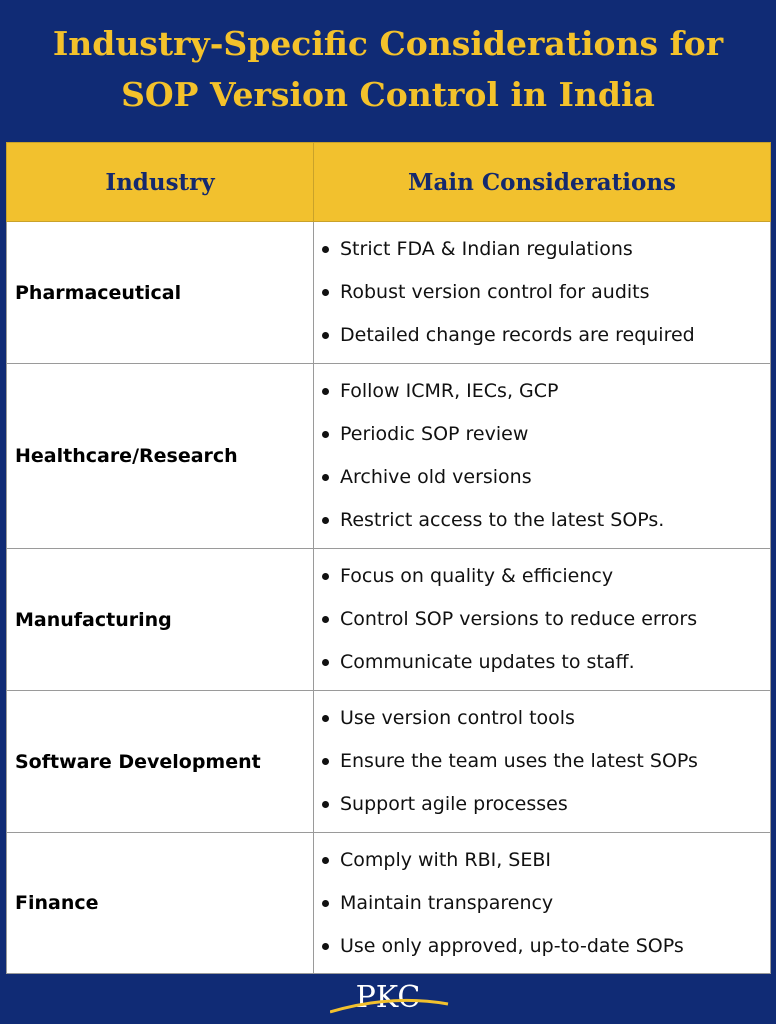 Image resolution: width=776 pixels, height=1024 pixels. What do you see at coordinates (546, 249) in the screenshot?
I see `consideration-item: Strict FDA & Indian regulations` at bounding box center [546, 249].